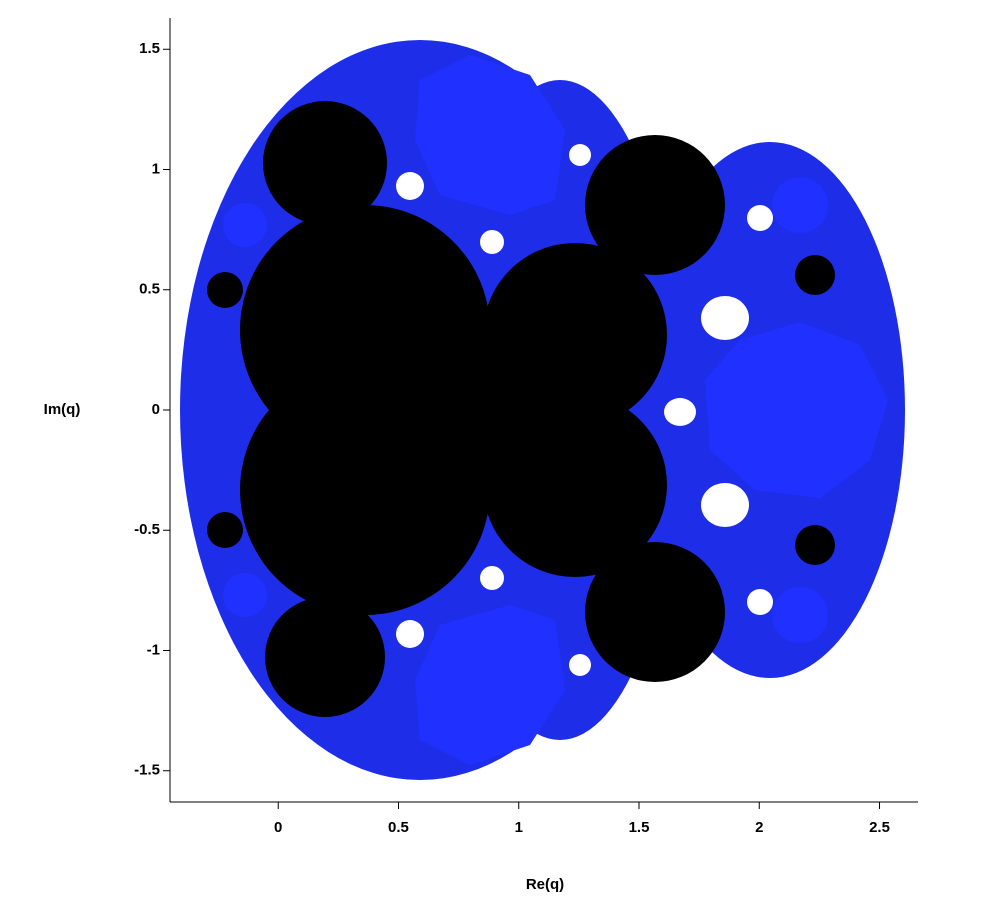 This screenshot has width=992, height=923. What do you see at coordinates (156, 168) in the screenshot?
I see `y-tick-label: 1` at bounding box center [156, 168].